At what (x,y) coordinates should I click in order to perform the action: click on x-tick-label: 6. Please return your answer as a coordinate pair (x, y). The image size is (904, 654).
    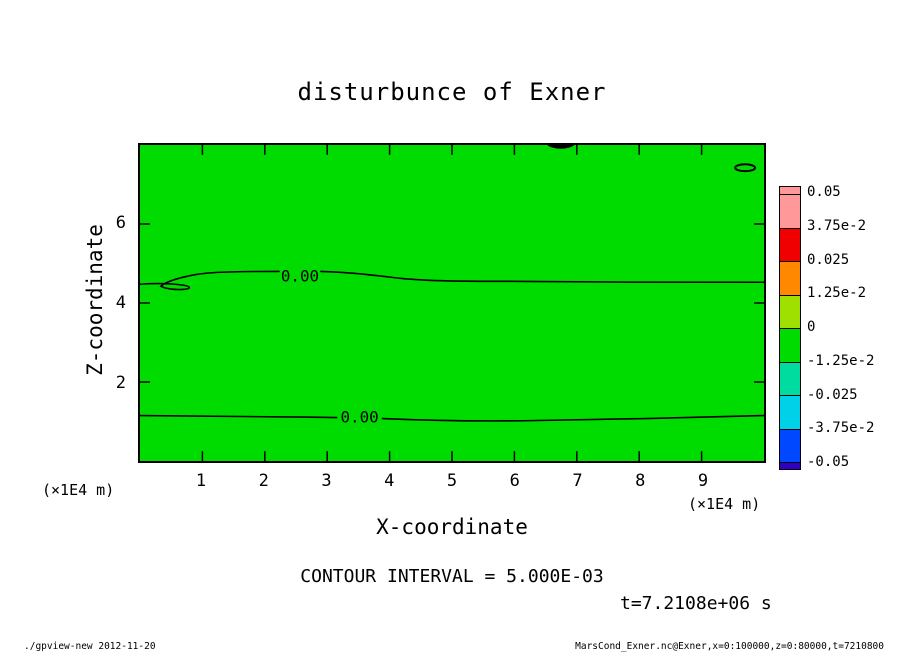
    Looking at the image, I should click on (514, 481).